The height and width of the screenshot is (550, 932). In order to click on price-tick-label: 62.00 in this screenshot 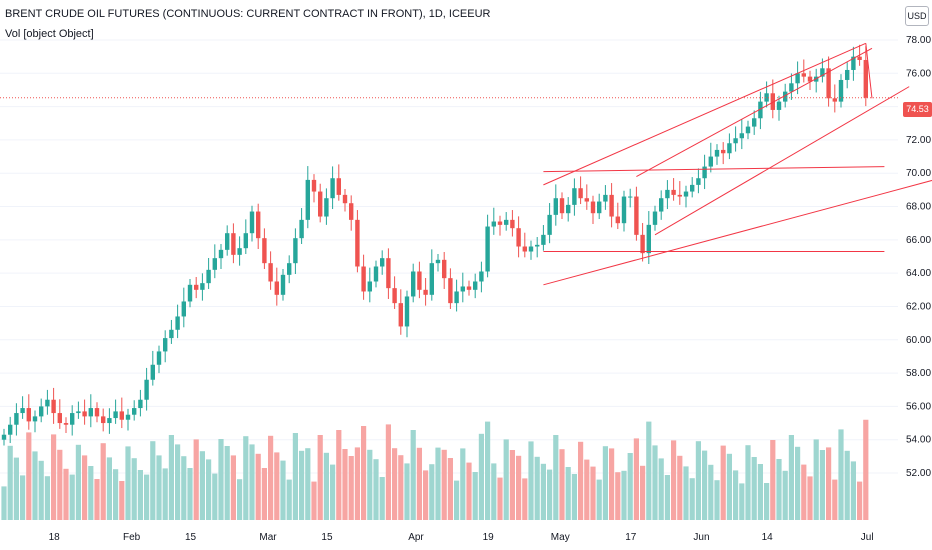, I will do `click(918, 306)`.